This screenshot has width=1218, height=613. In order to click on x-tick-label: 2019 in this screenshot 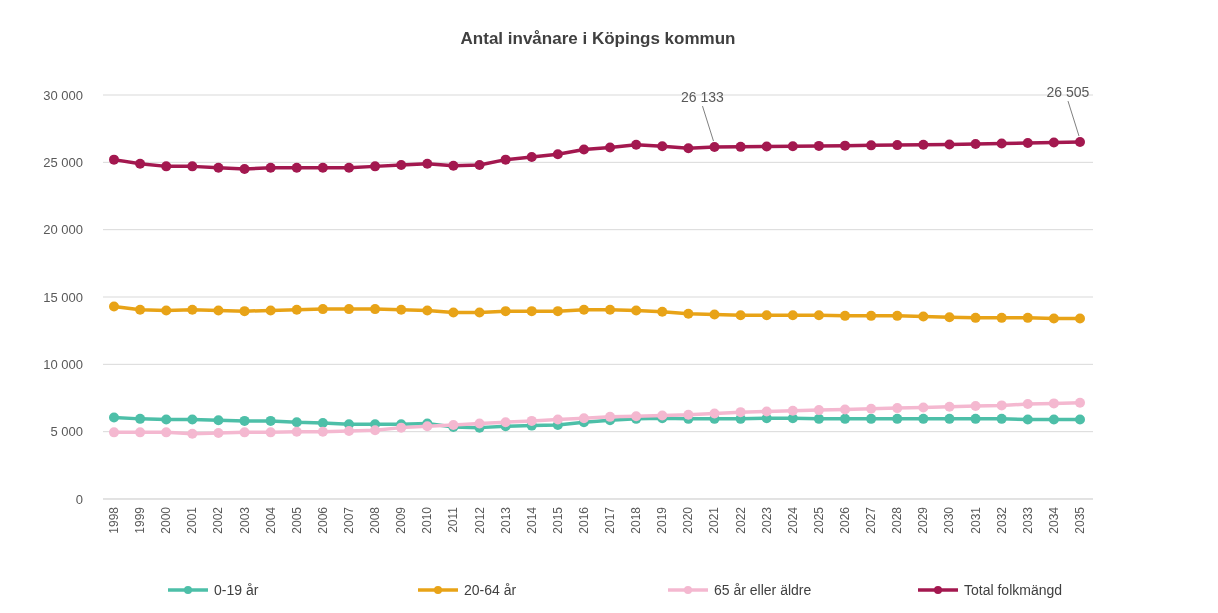, I will do `click(662, 520)`.